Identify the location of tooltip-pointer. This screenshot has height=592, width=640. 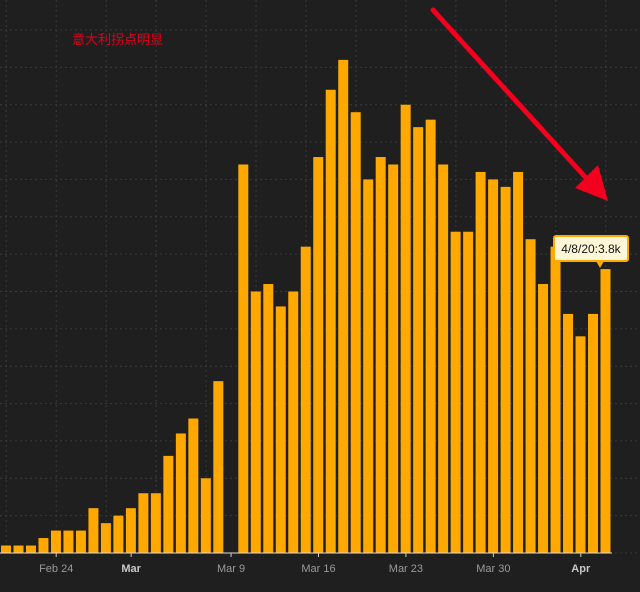
(600, 264).